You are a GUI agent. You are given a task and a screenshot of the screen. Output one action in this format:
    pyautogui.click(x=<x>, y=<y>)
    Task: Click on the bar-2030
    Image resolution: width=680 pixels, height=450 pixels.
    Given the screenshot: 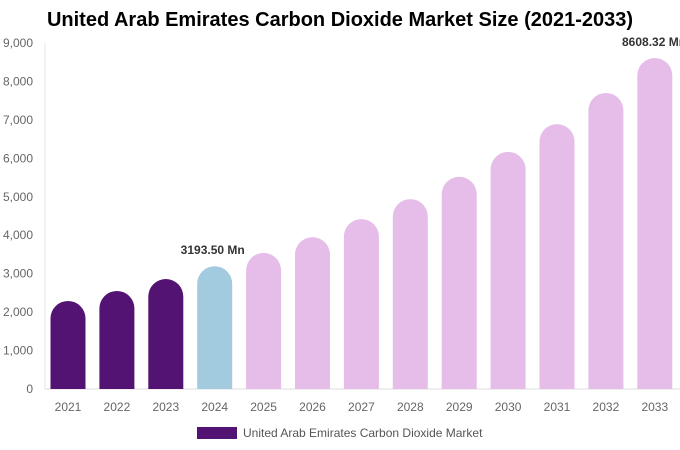 What is the action you would take?
    pyautogui.click(x=508, y=270)
    